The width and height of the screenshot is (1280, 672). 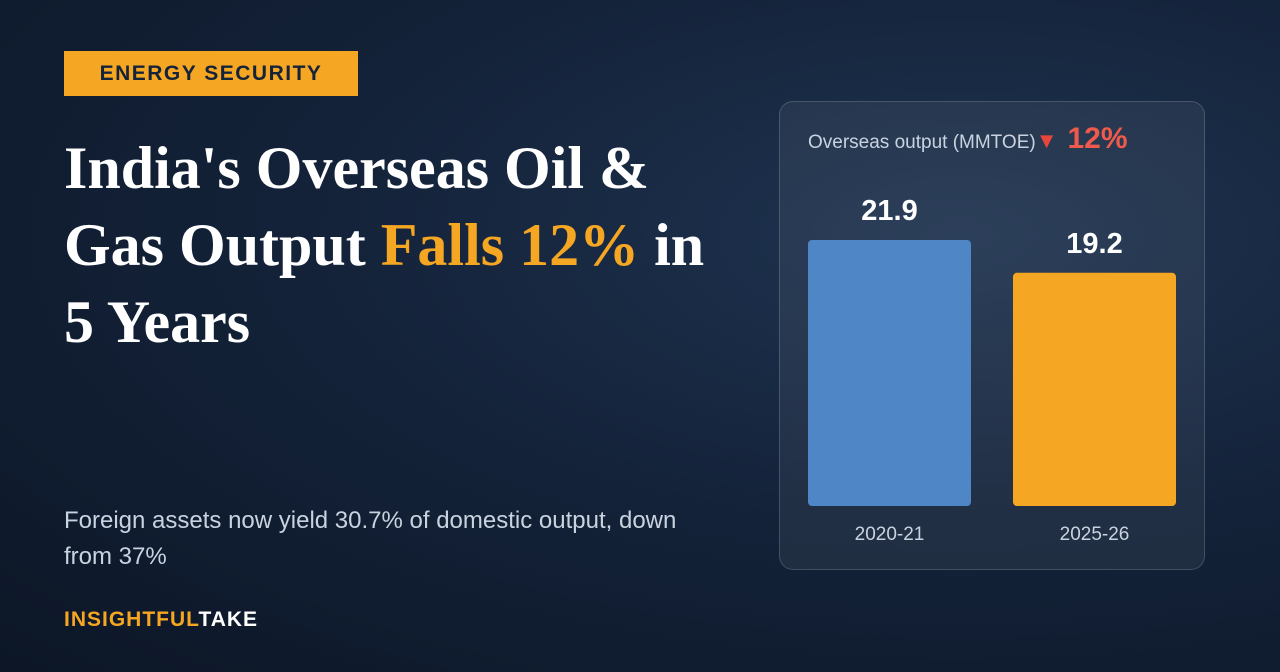 What do you see at coordinates (228, 619) in the screenshot?
I see `brand-second: TAKE` at bounding box center [228, 619].